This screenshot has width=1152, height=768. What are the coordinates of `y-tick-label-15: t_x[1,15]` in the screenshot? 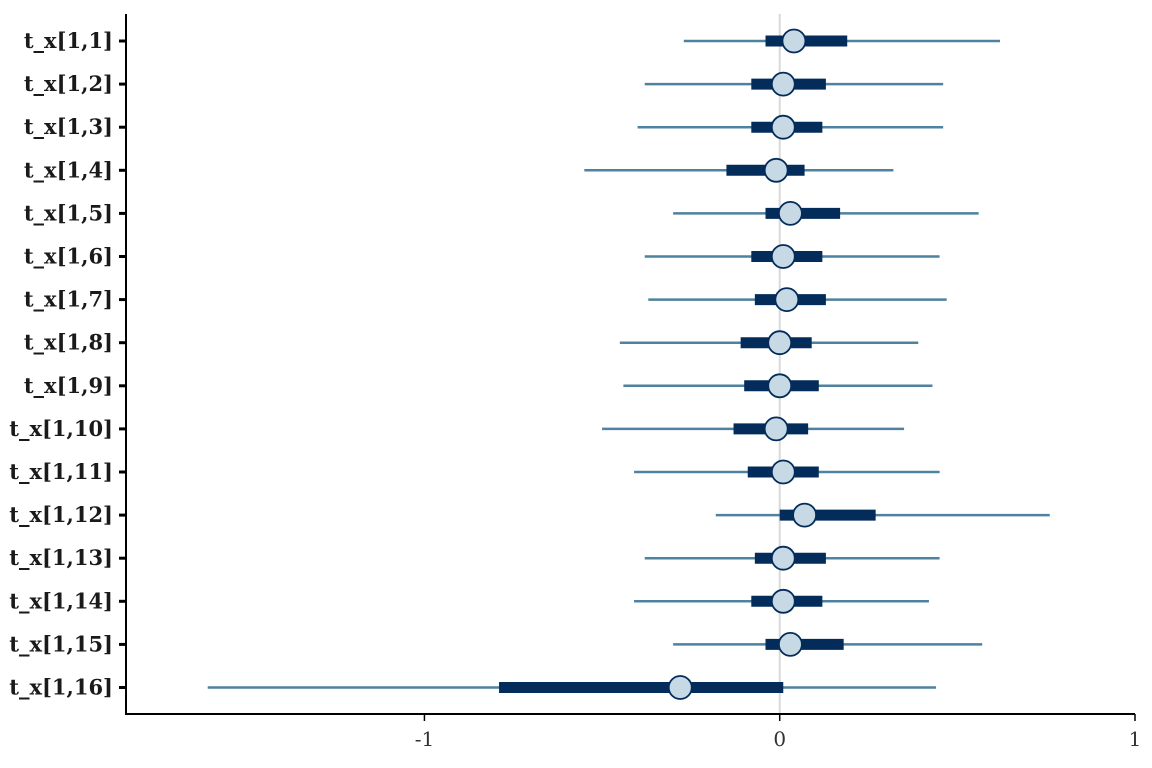 It's located at (61, 643).